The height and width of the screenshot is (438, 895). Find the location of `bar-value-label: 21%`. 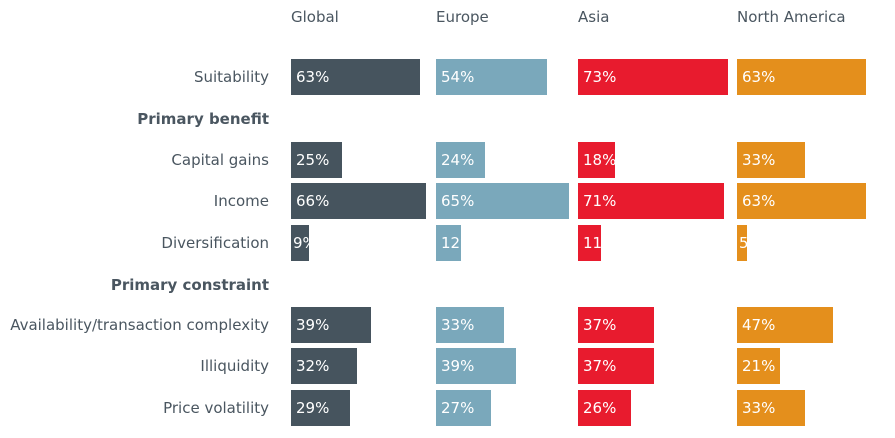

bar-value-label: 21% is located at coordinates (759, 366).